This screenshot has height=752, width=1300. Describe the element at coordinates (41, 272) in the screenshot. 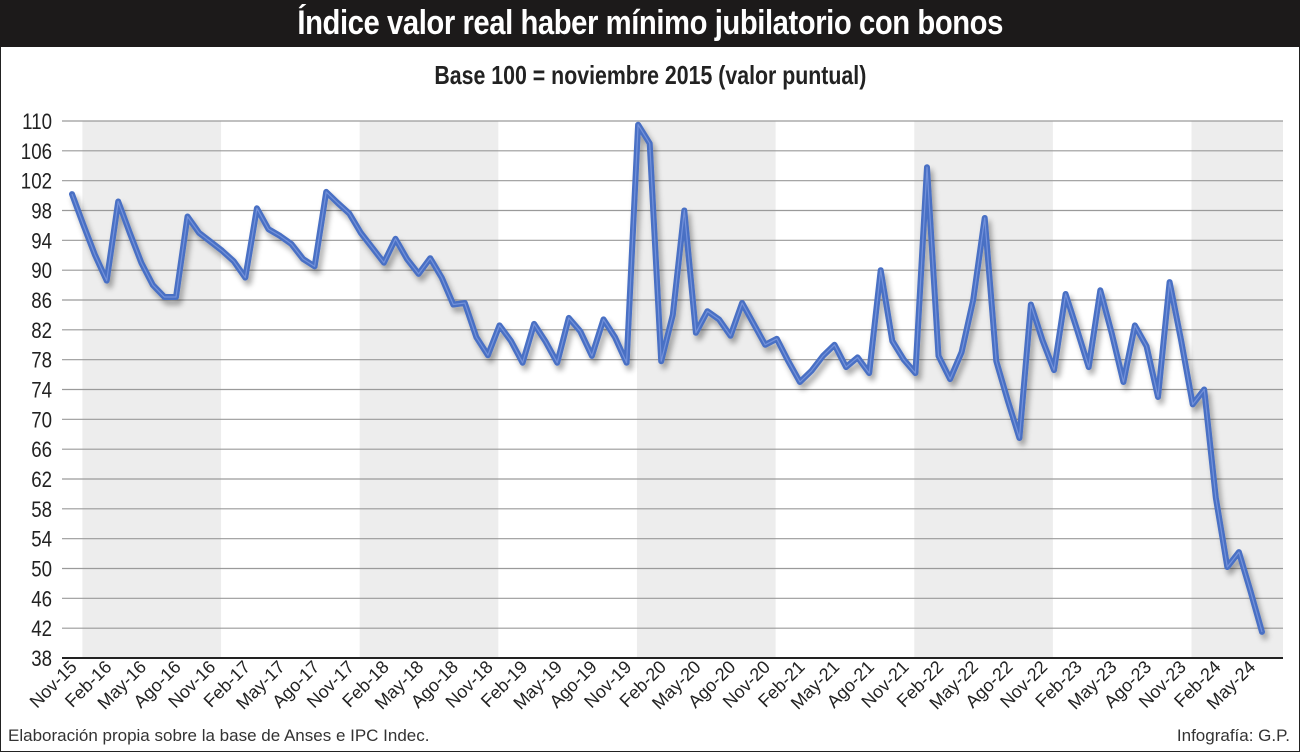

I see `y-tick-label: 90` at that location.